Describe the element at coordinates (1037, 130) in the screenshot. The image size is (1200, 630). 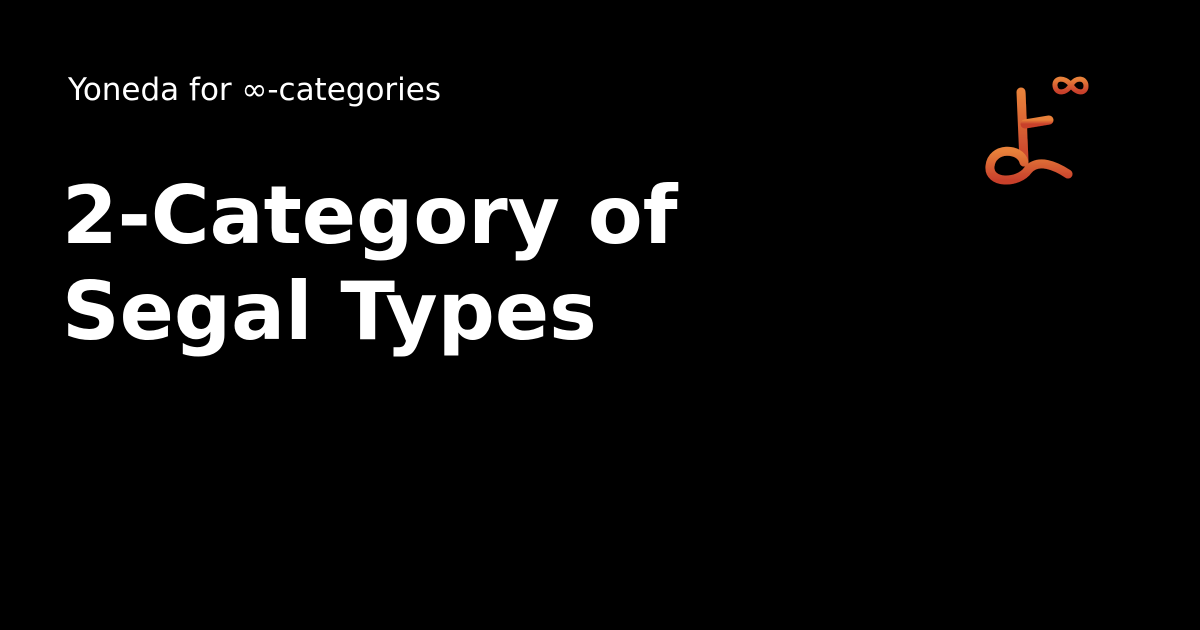
I see `yoneda-infinity-logo-icon` at that location.